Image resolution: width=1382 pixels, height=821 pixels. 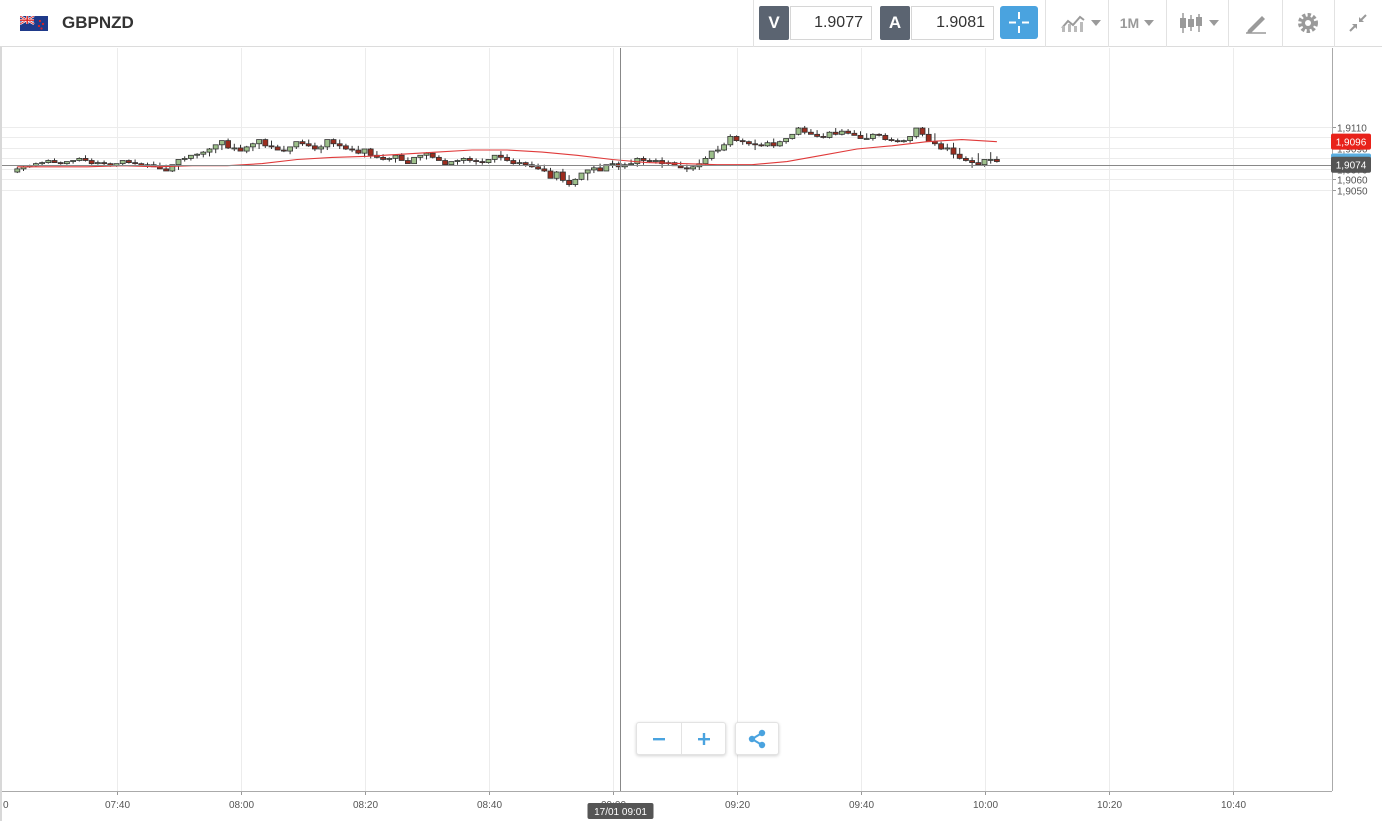 I want to click on zoom-out-button, so click(x=659, y=738).